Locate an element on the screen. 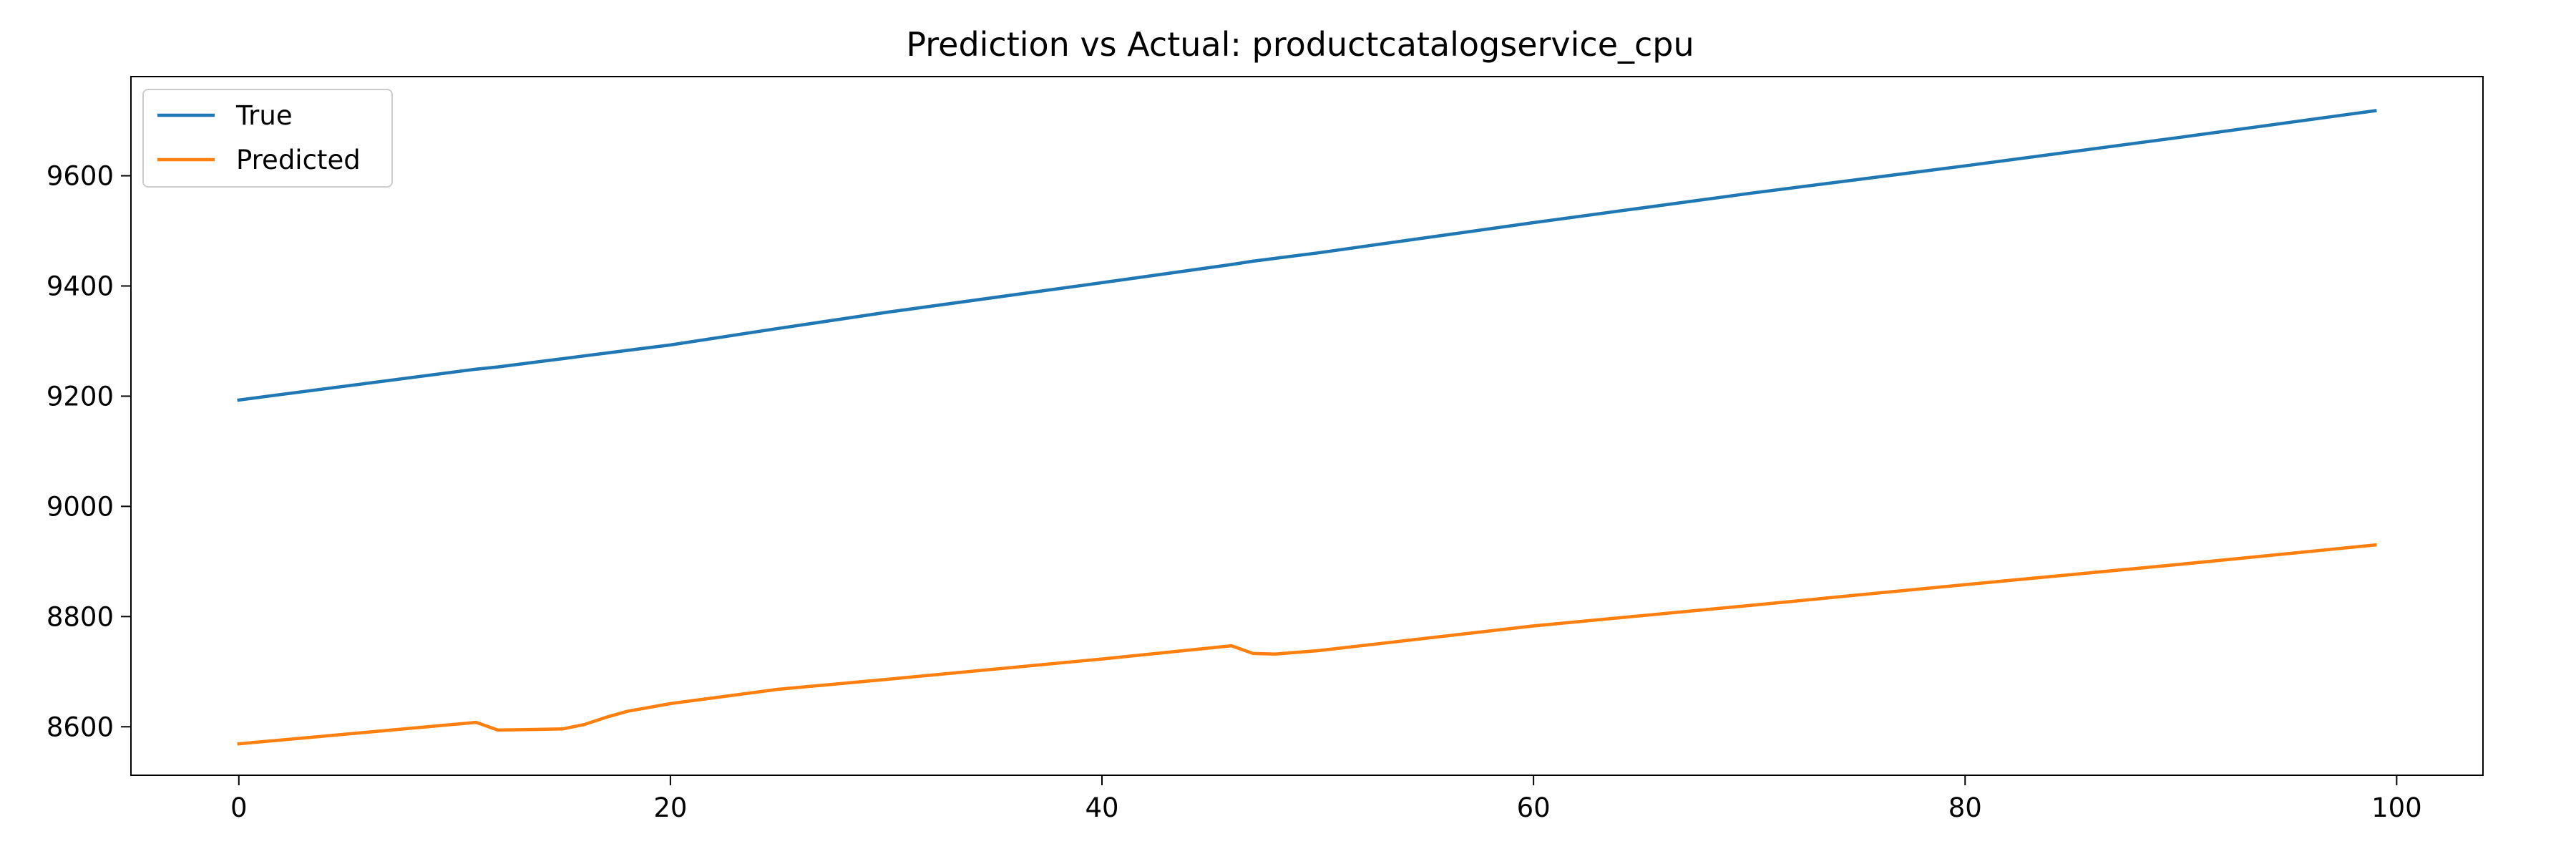 This screenshot has width=2576, height=859. y-axis: 8600 8800 9000 9200 9400 9600 is located at coordinates (89, 451).